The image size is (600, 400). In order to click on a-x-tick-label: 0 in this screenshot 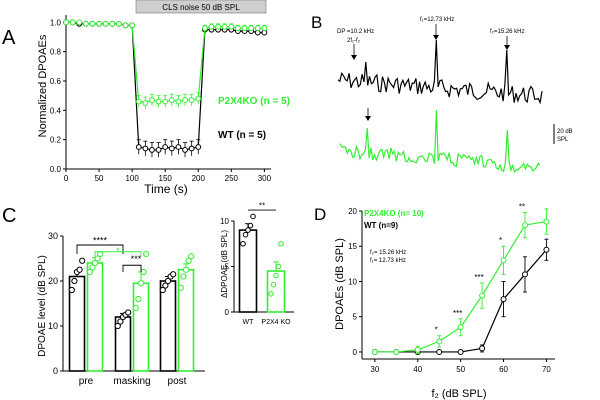, I will do `click(66, 178)`.